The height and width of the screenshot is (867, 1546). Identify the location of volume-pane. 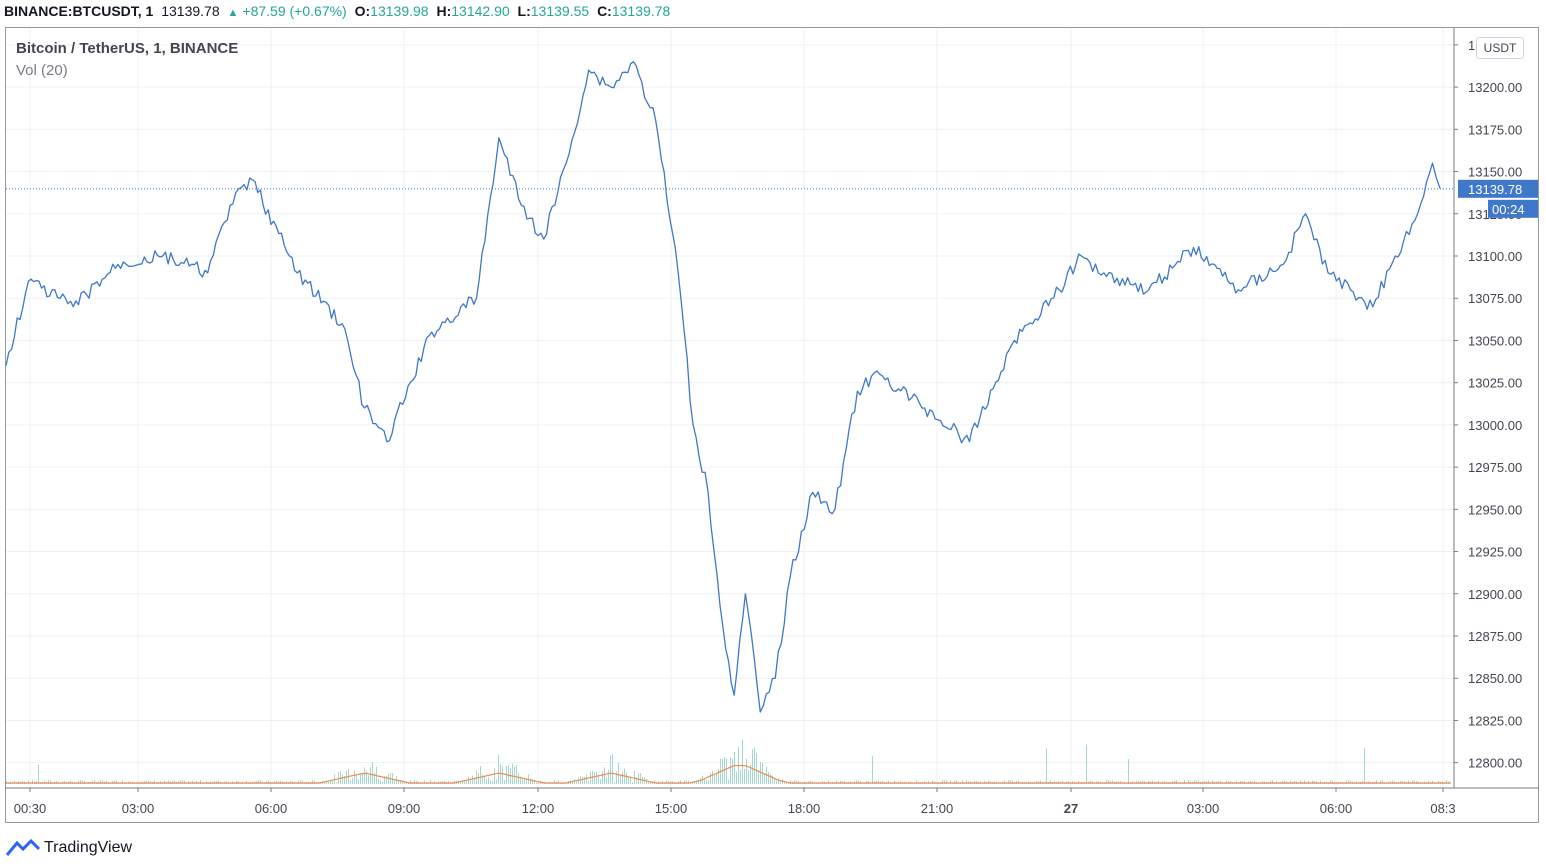
(728, 761).